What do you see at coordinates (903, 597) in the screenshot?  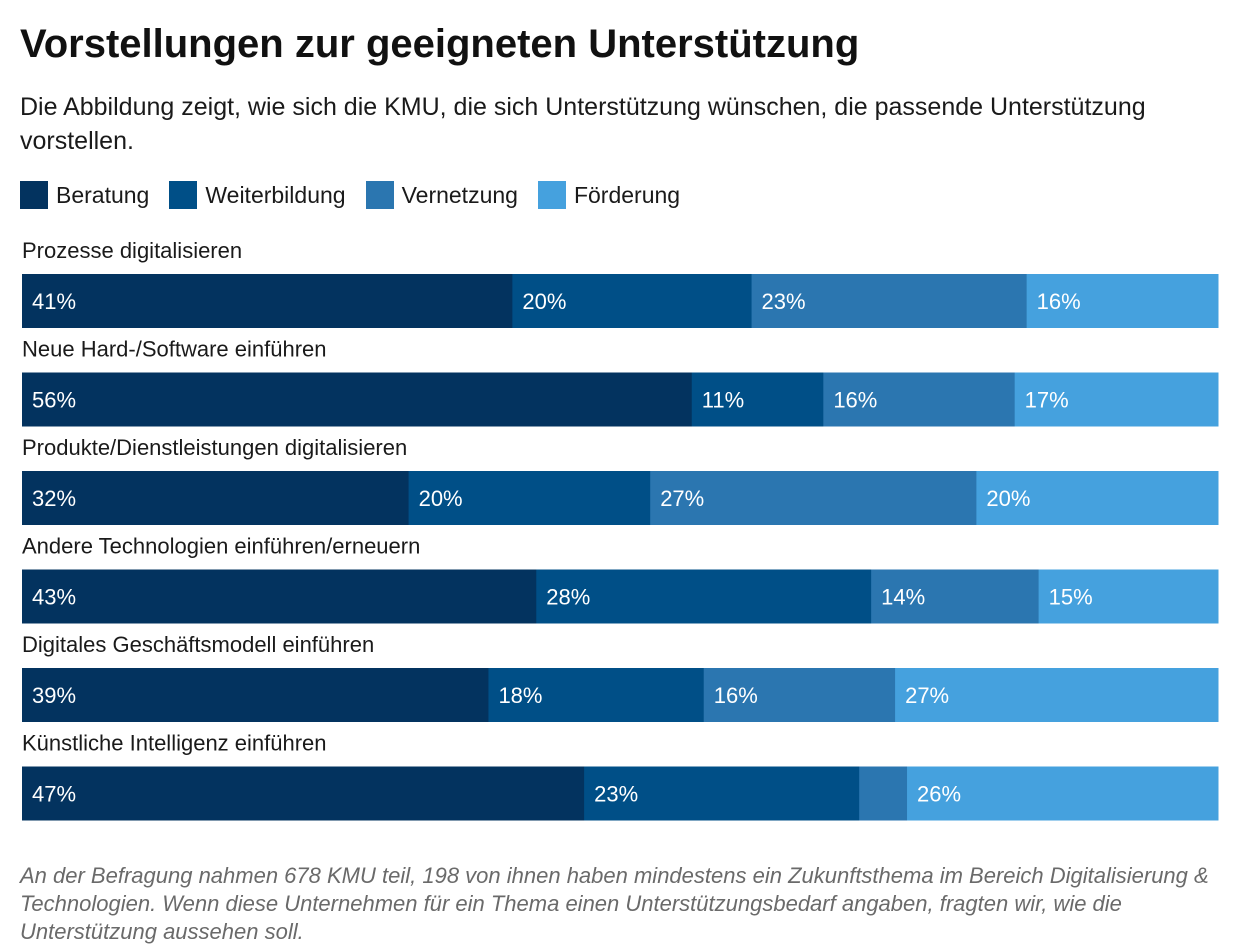 I see `data-label-vernetzung: 14%` at bounding box center [903, 597].